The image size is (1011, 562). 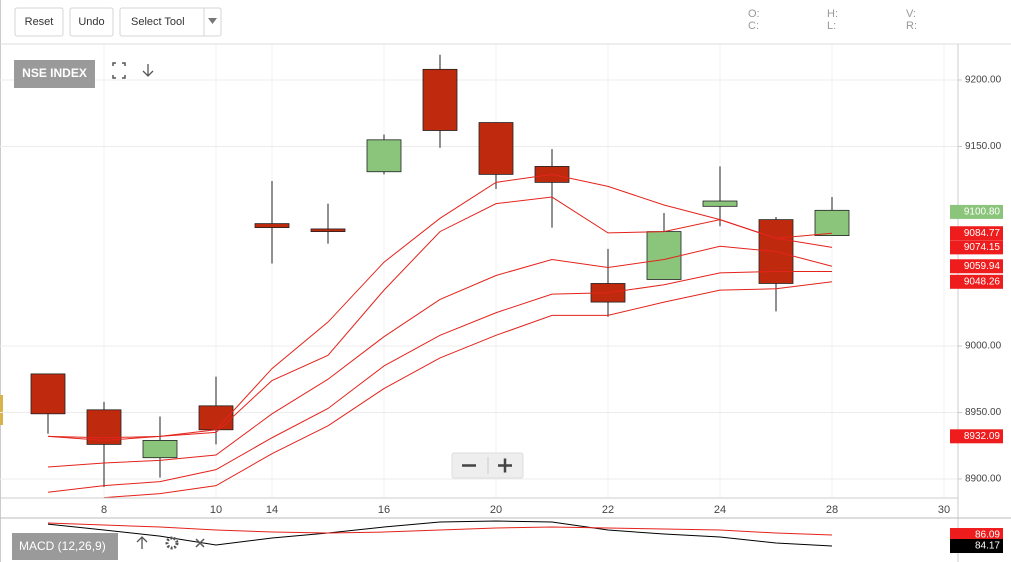 I want to click on y-tick-label: 9150.00, so click(x=983, y=146).